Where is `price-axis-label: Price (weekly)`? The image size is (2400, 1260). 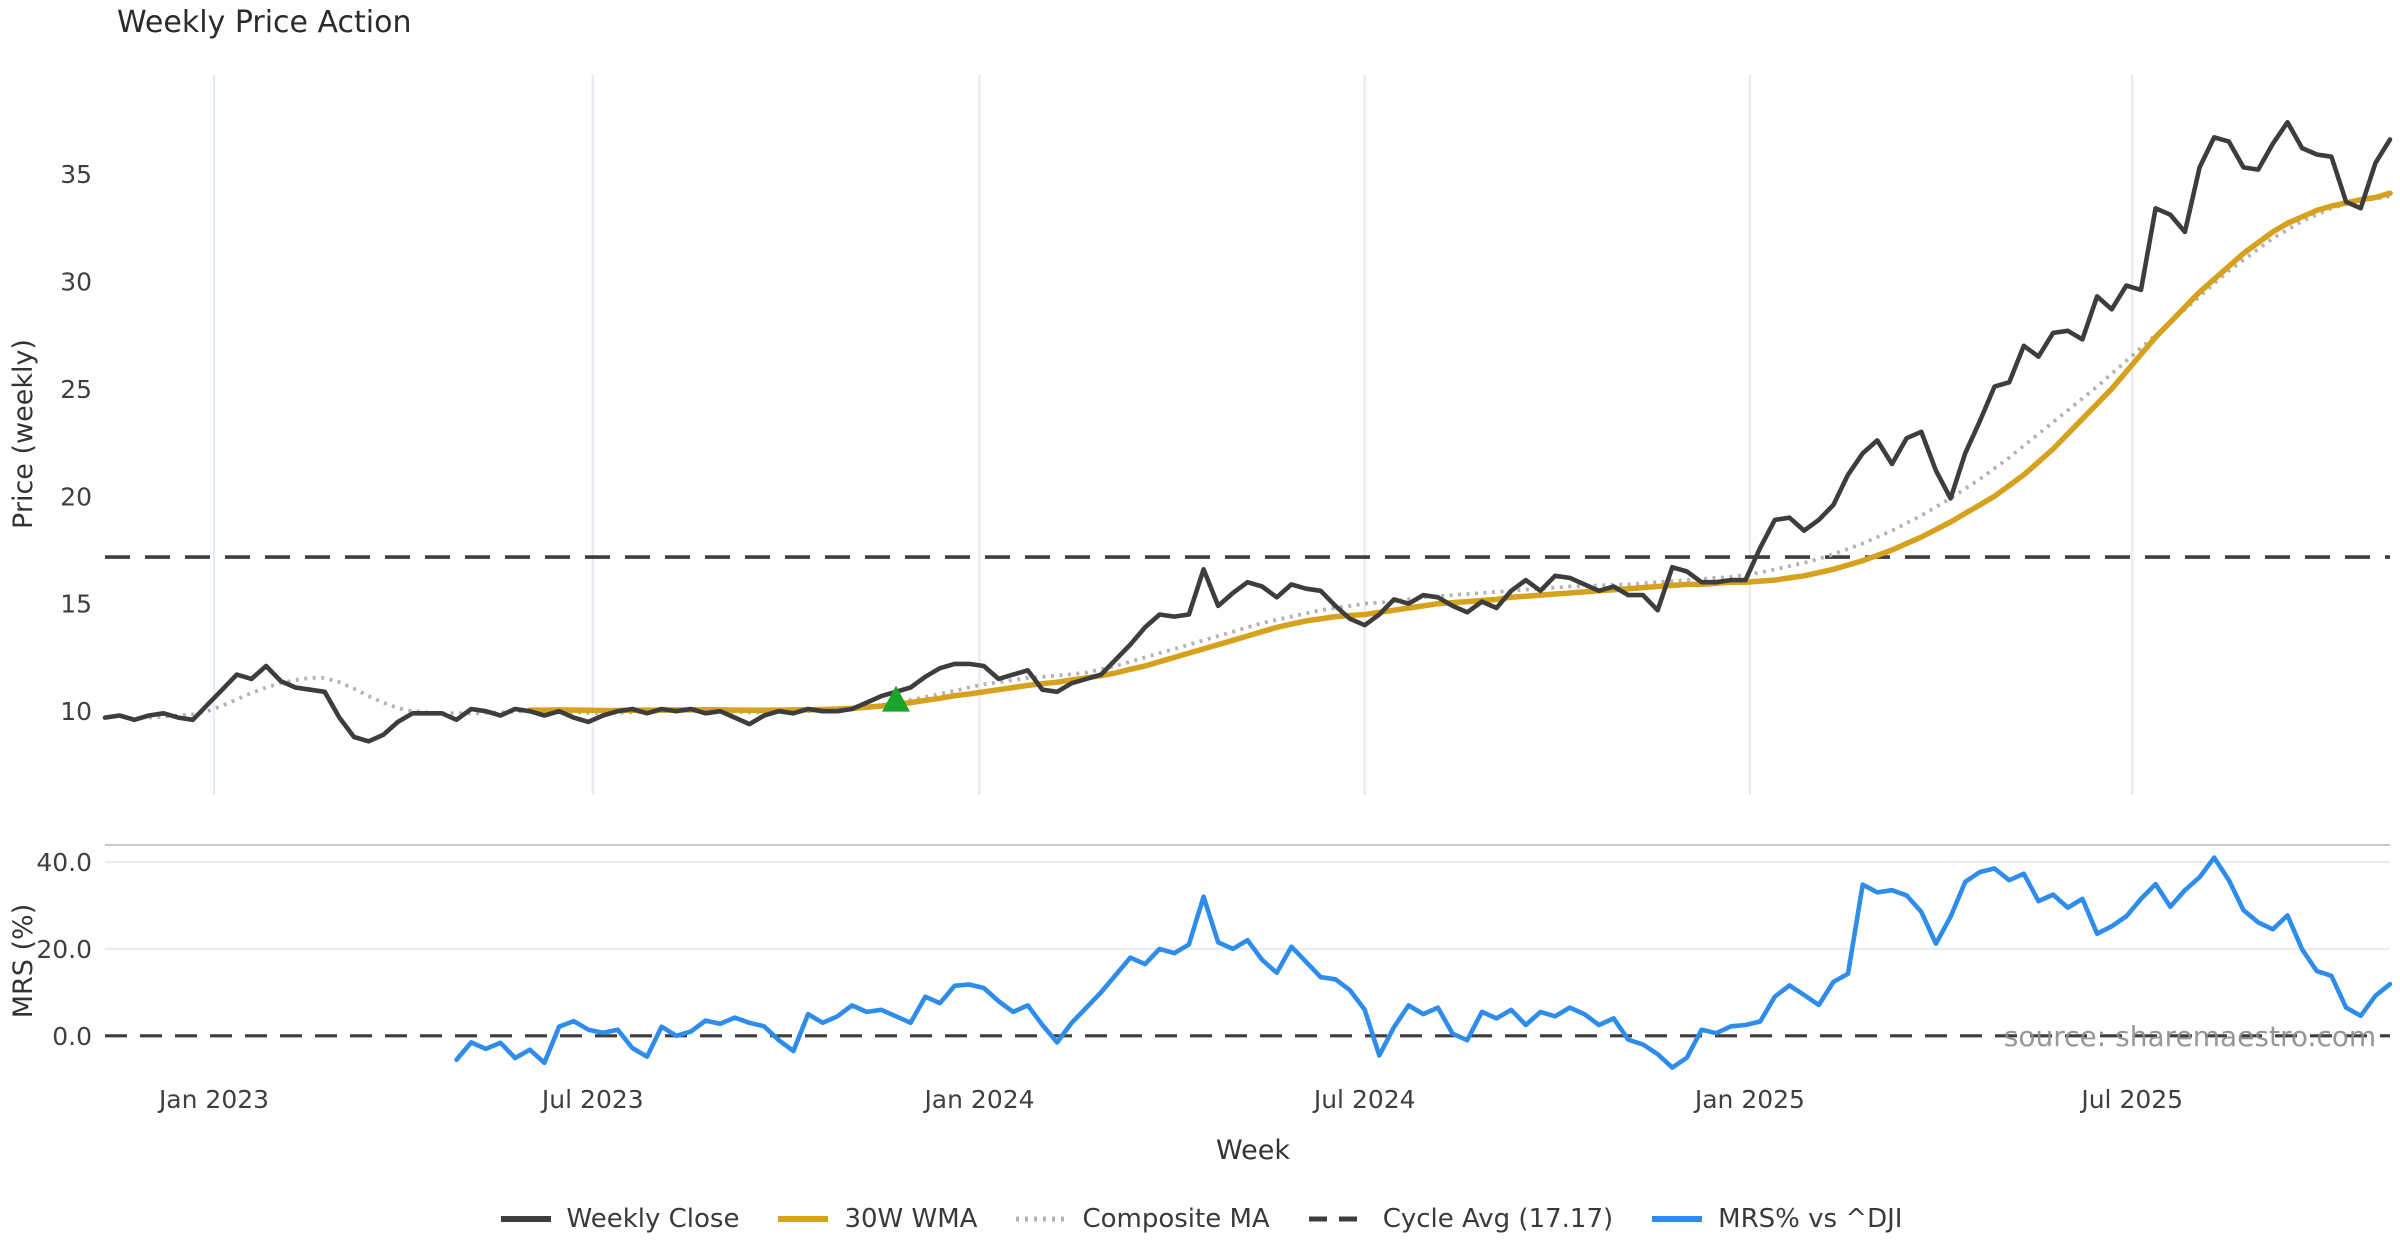
price-axis-label: Price (weekly) is located at coordinates (23, 434).